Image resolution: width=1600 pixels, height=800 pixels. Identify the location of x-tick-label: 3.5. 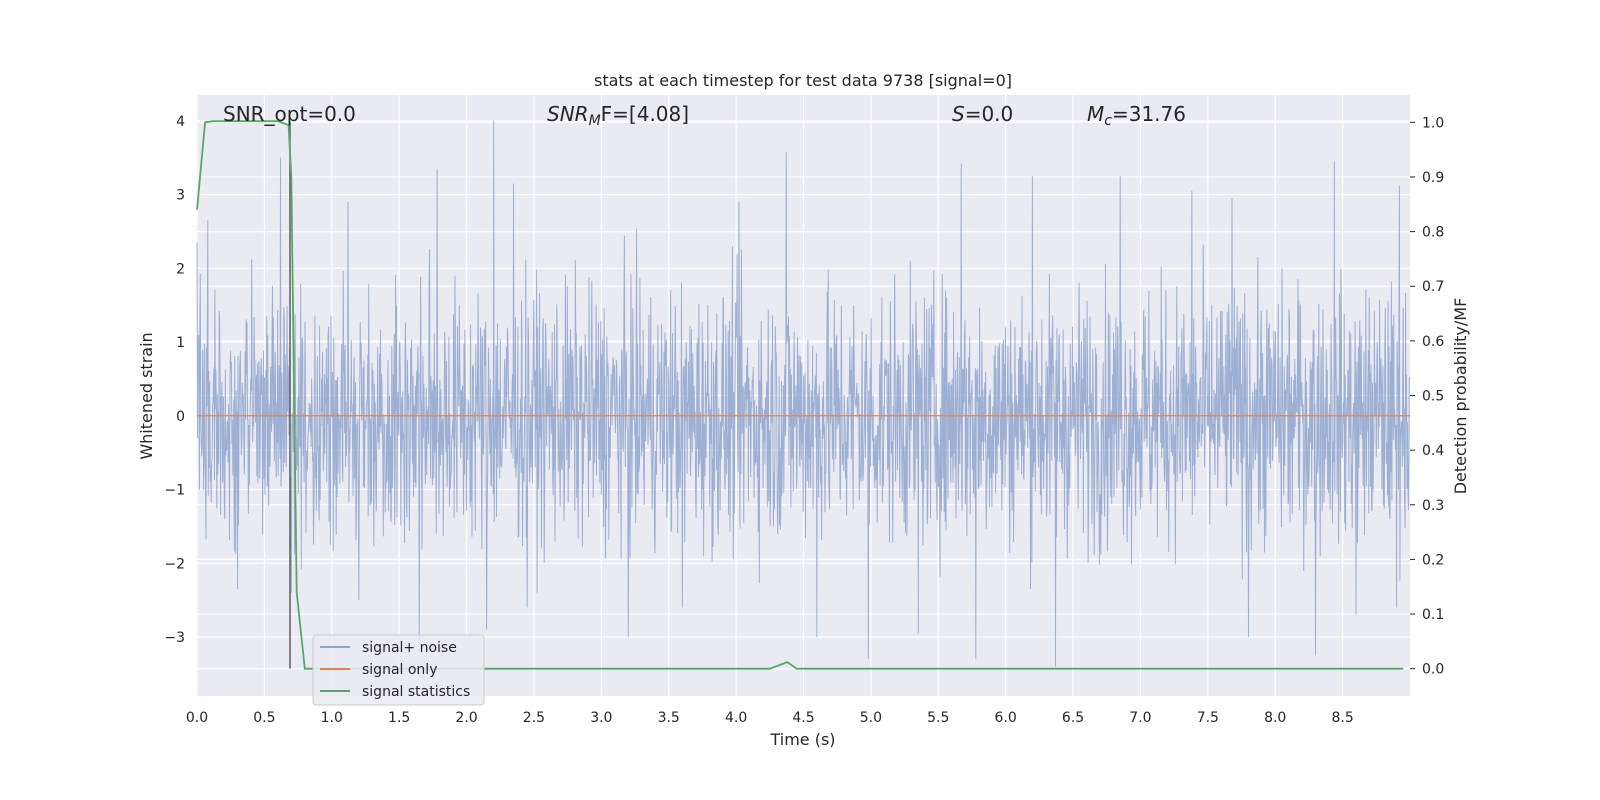
(669, 718).